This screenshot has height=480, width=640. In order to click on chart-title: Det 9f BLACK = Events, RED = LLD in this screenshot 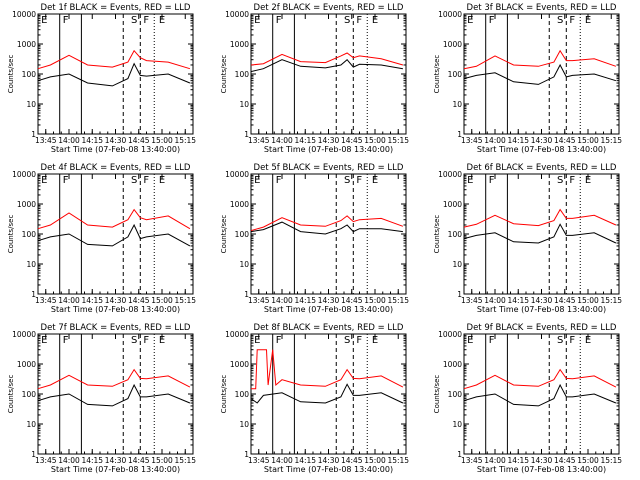, I will do `click(542, 328)`.